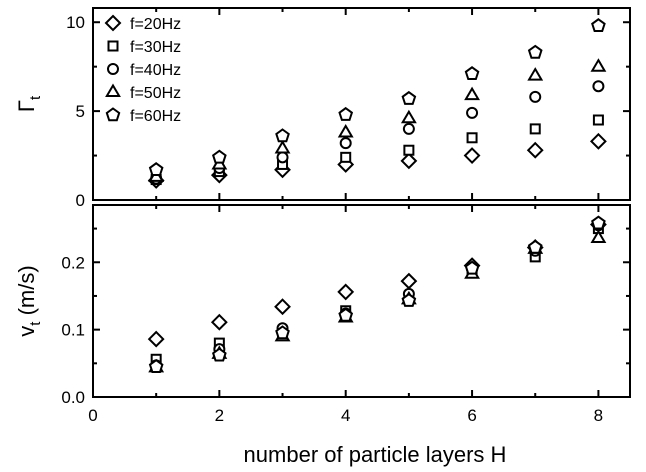 Image resolution: width=646 pixels, height=472 pixels. I want to click on x-axis-title: number of particle layers H, so click(375, 454).